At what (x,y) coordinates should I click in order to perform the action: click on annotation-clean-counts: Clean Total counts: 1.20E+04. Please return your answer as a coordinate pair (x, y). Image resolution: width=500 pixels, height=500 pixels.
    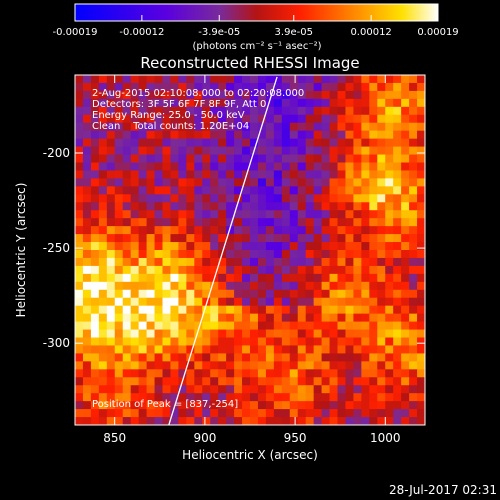
    Looking at the image, I should click on (170, 126).